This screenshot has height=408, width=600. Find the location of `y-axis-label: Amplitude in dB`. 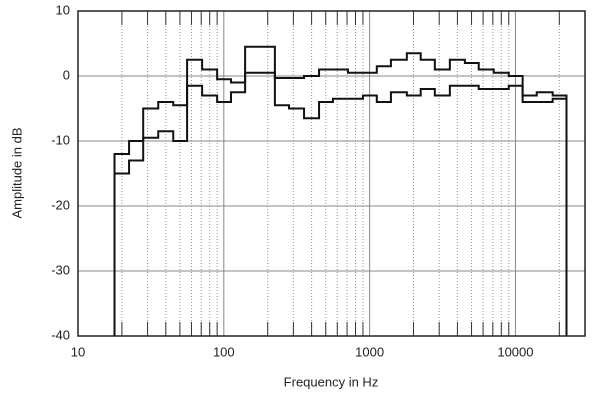

y-axis-label: Amplitude in dB is located at coordinates (16, 172).